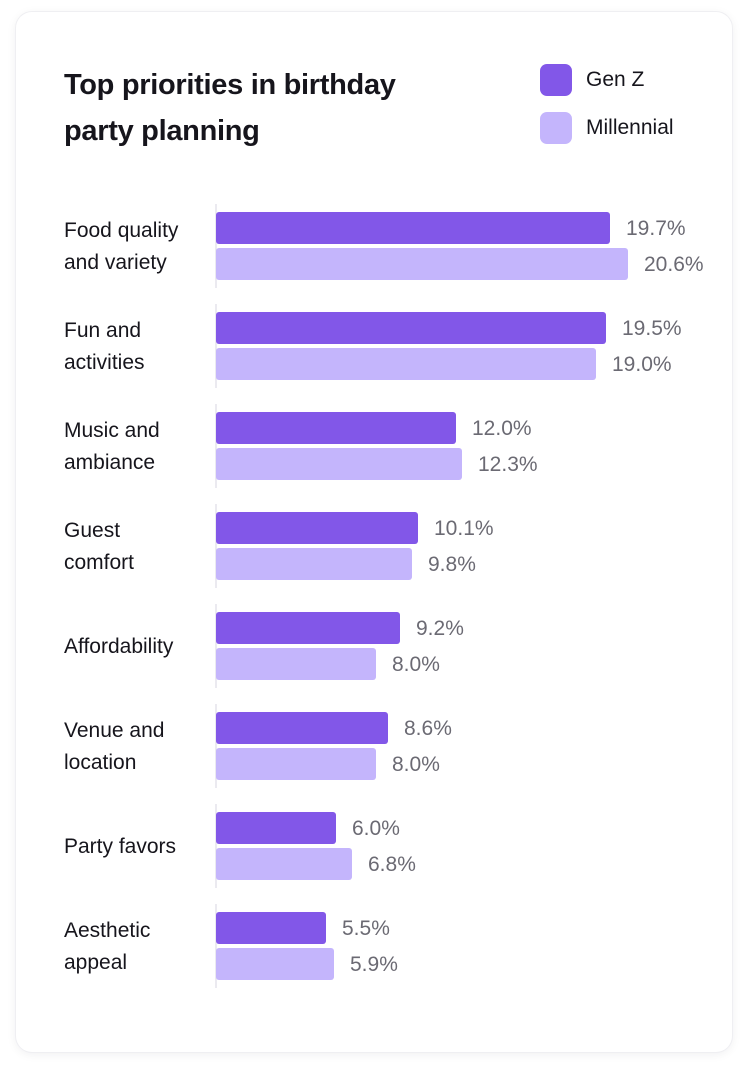 Image resolution: width=748 pixels, height=1072 pixels. Describe the element at coordinates (119, 646) in the screenshot. I see `category-label-affordability: Affordability` at that location.